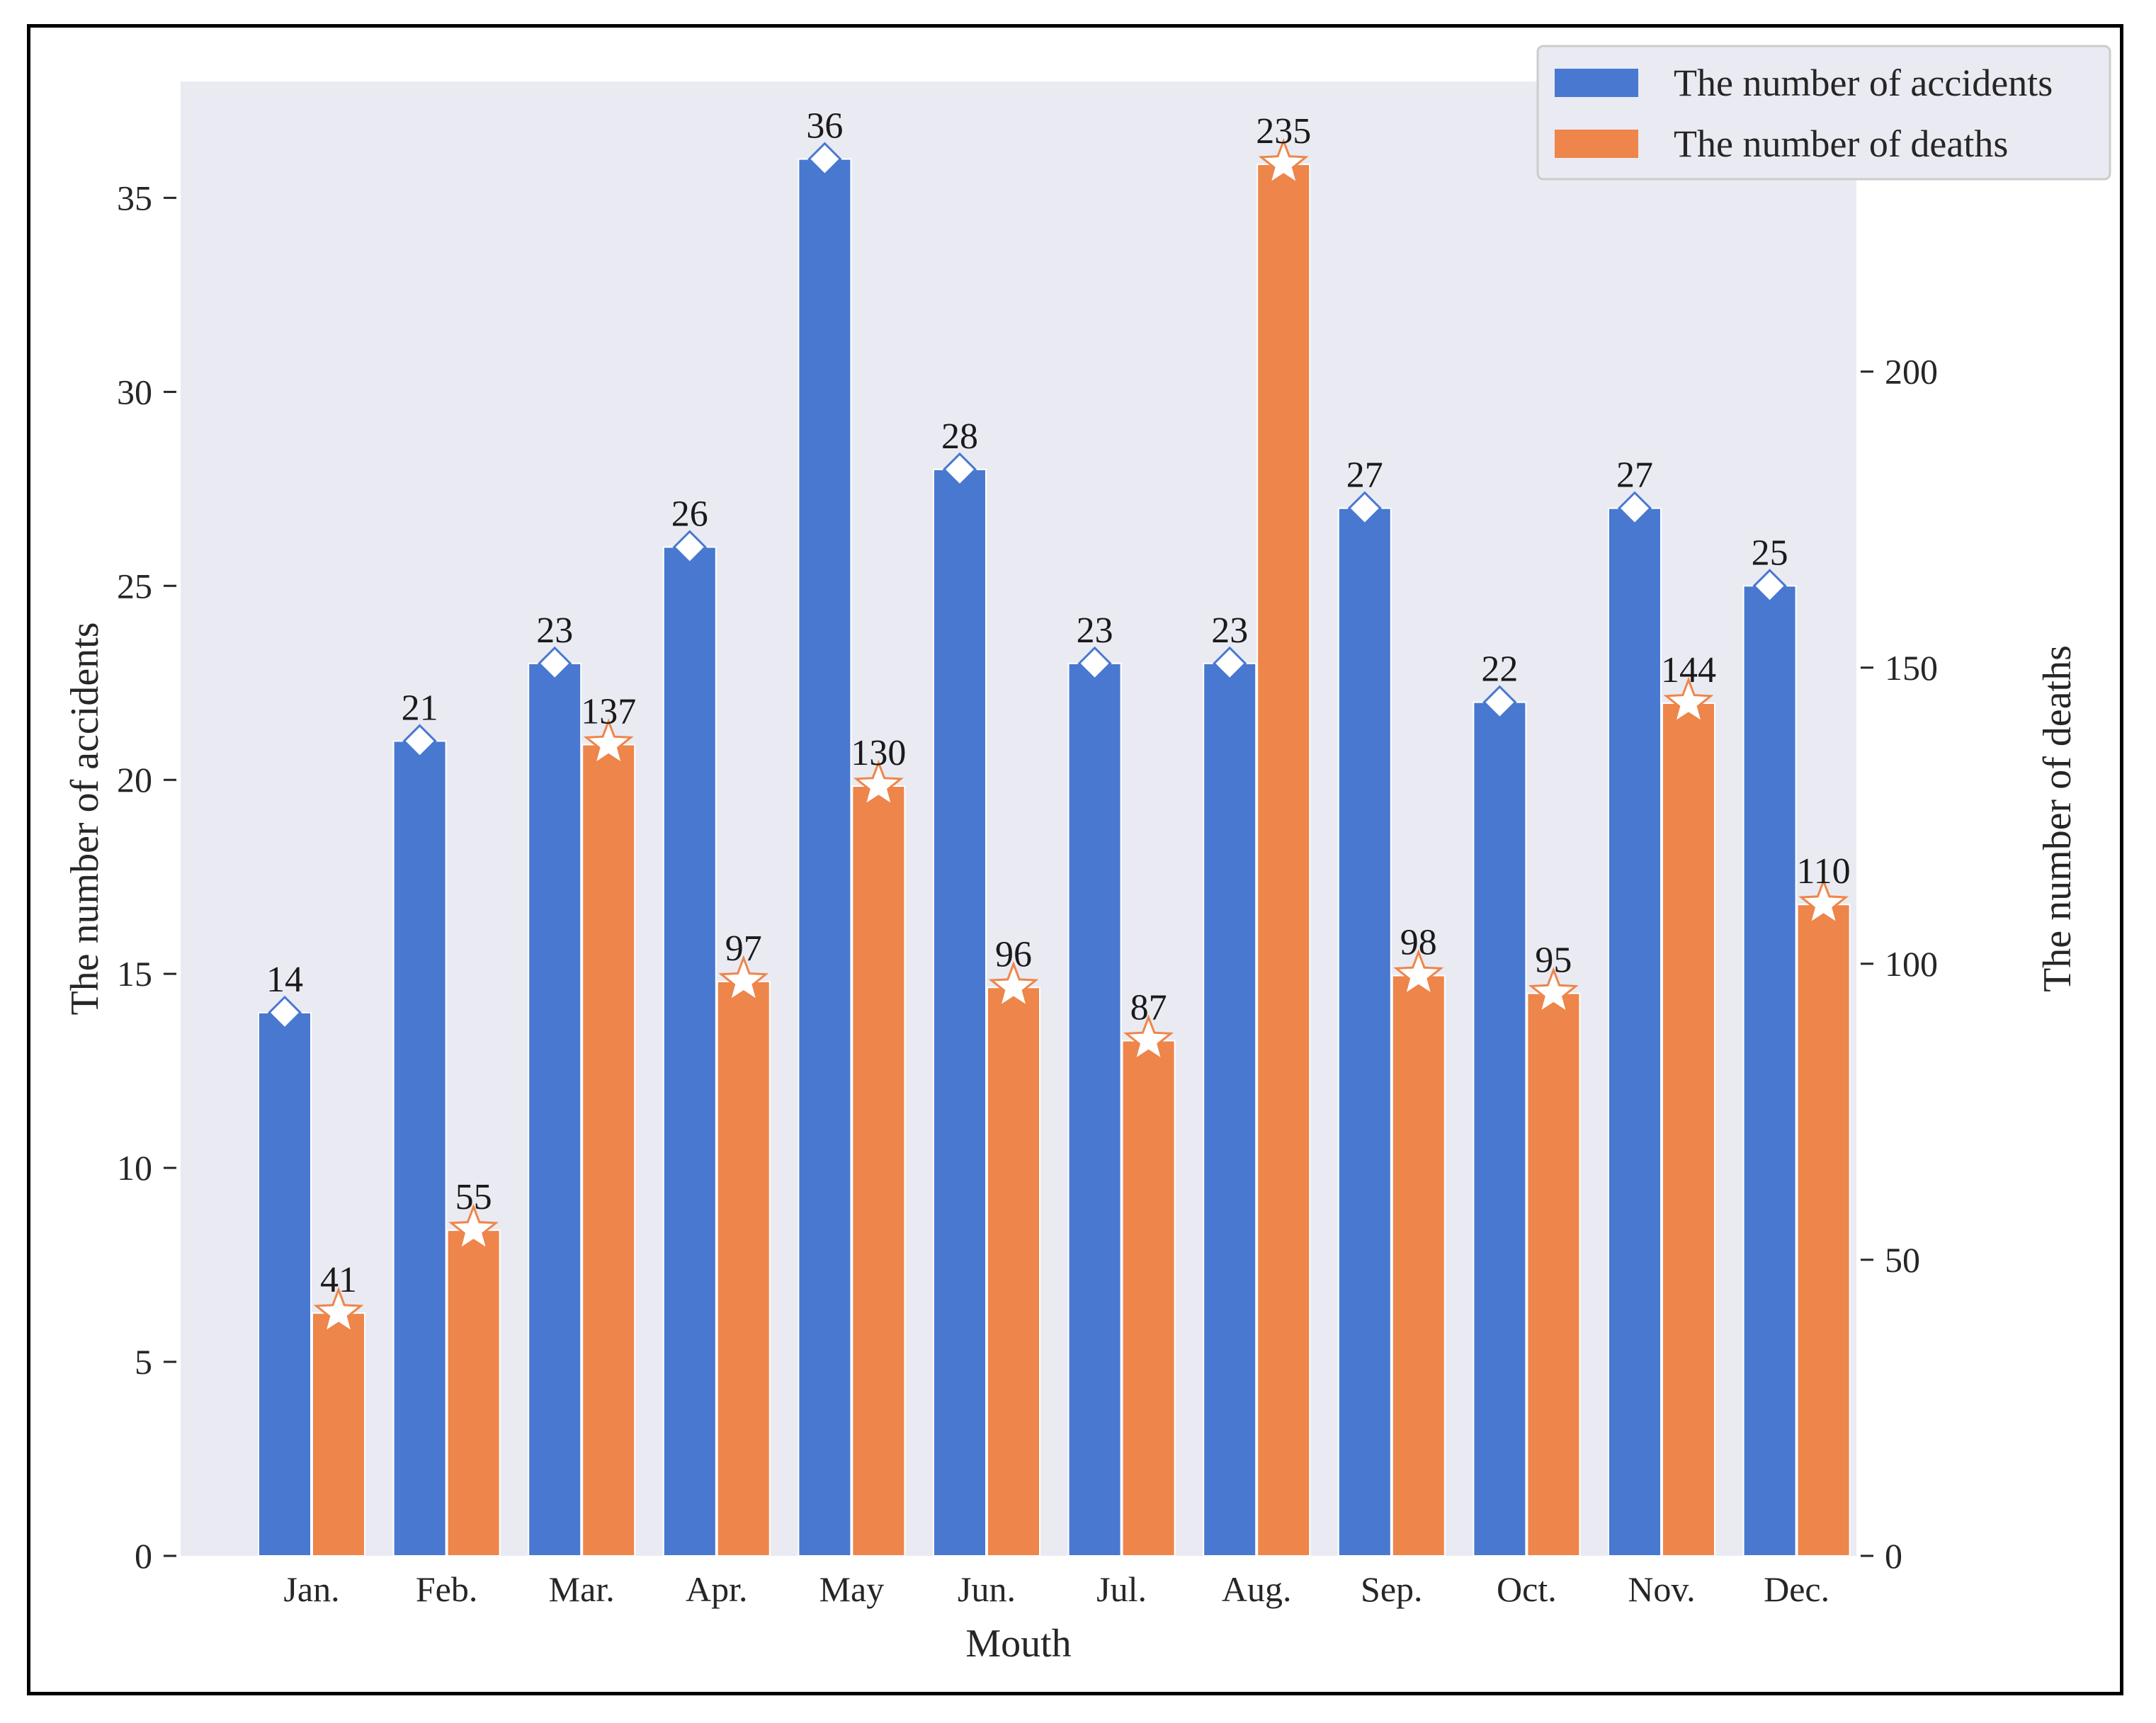 This screenshot has width=2156, height=1723. What do you see at coordinates (1824, 871) in the screenshot?
I see `data-label-deaths: 110` at bounding box center [1824, 871].